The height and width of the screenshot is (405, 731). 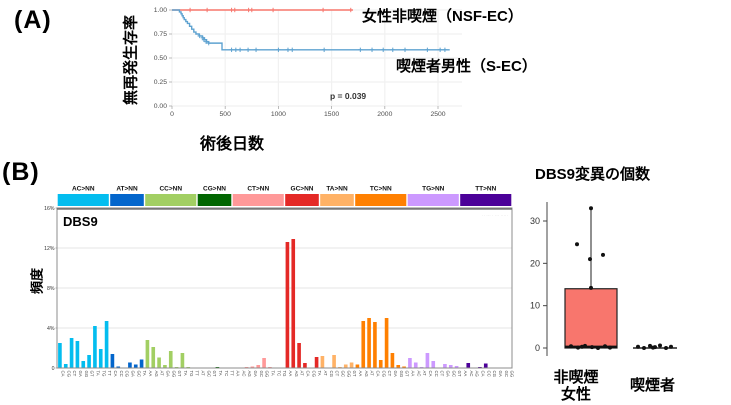 What do you see at coordinates (232, 374) in the screenshot?
I see `dbs-x-tick-label: TT` at bounding box center [232, 374].